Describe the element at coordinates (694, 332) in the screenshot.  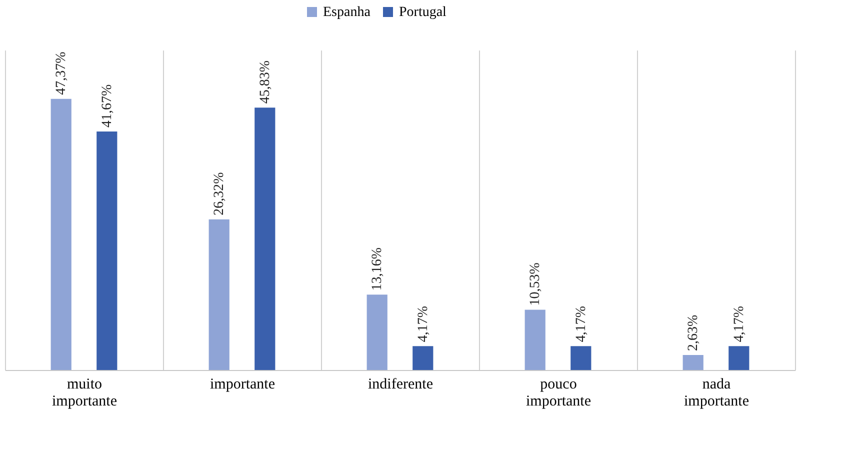
I see `data-label: 2,63%` at that location.